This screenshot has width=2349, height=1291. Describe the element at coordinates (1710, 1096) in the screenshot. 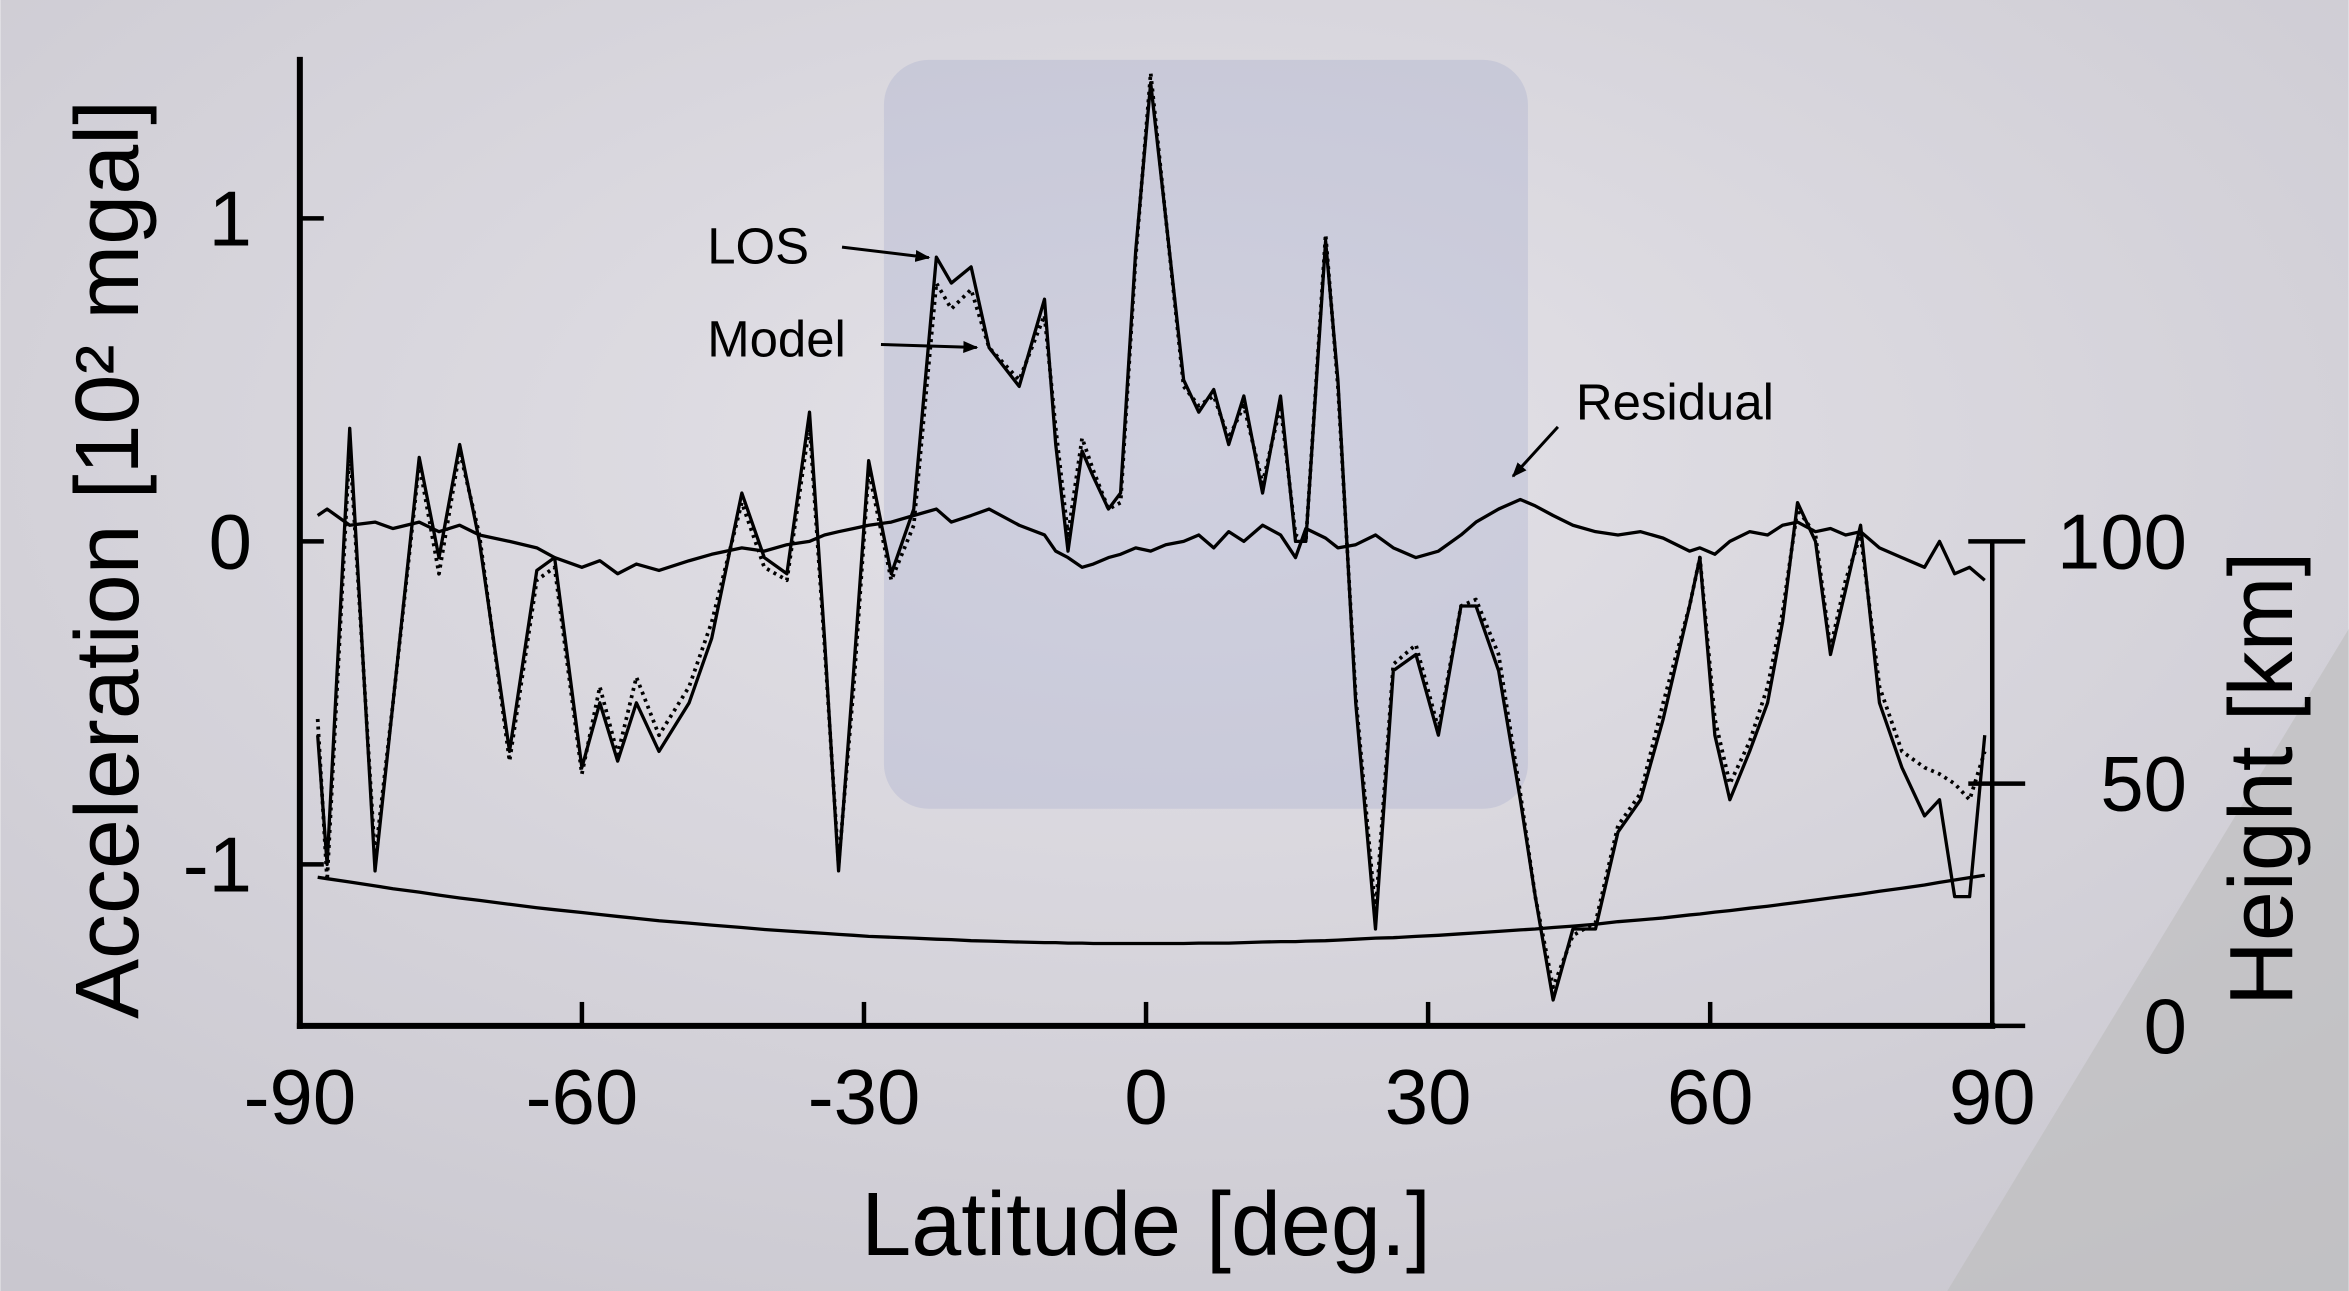

I see `x-tick-label: 60` at that location.